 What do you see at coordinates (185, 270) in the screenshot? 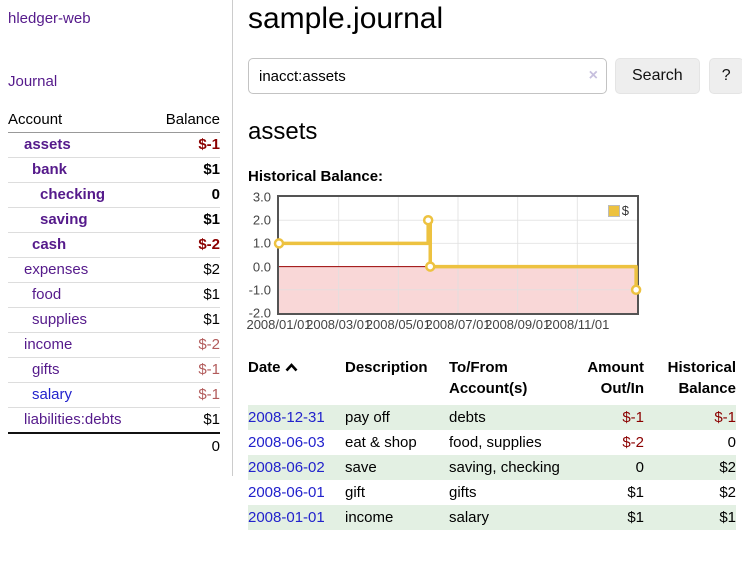
I see `account-balance: $2` at bounding box center [185, 270].